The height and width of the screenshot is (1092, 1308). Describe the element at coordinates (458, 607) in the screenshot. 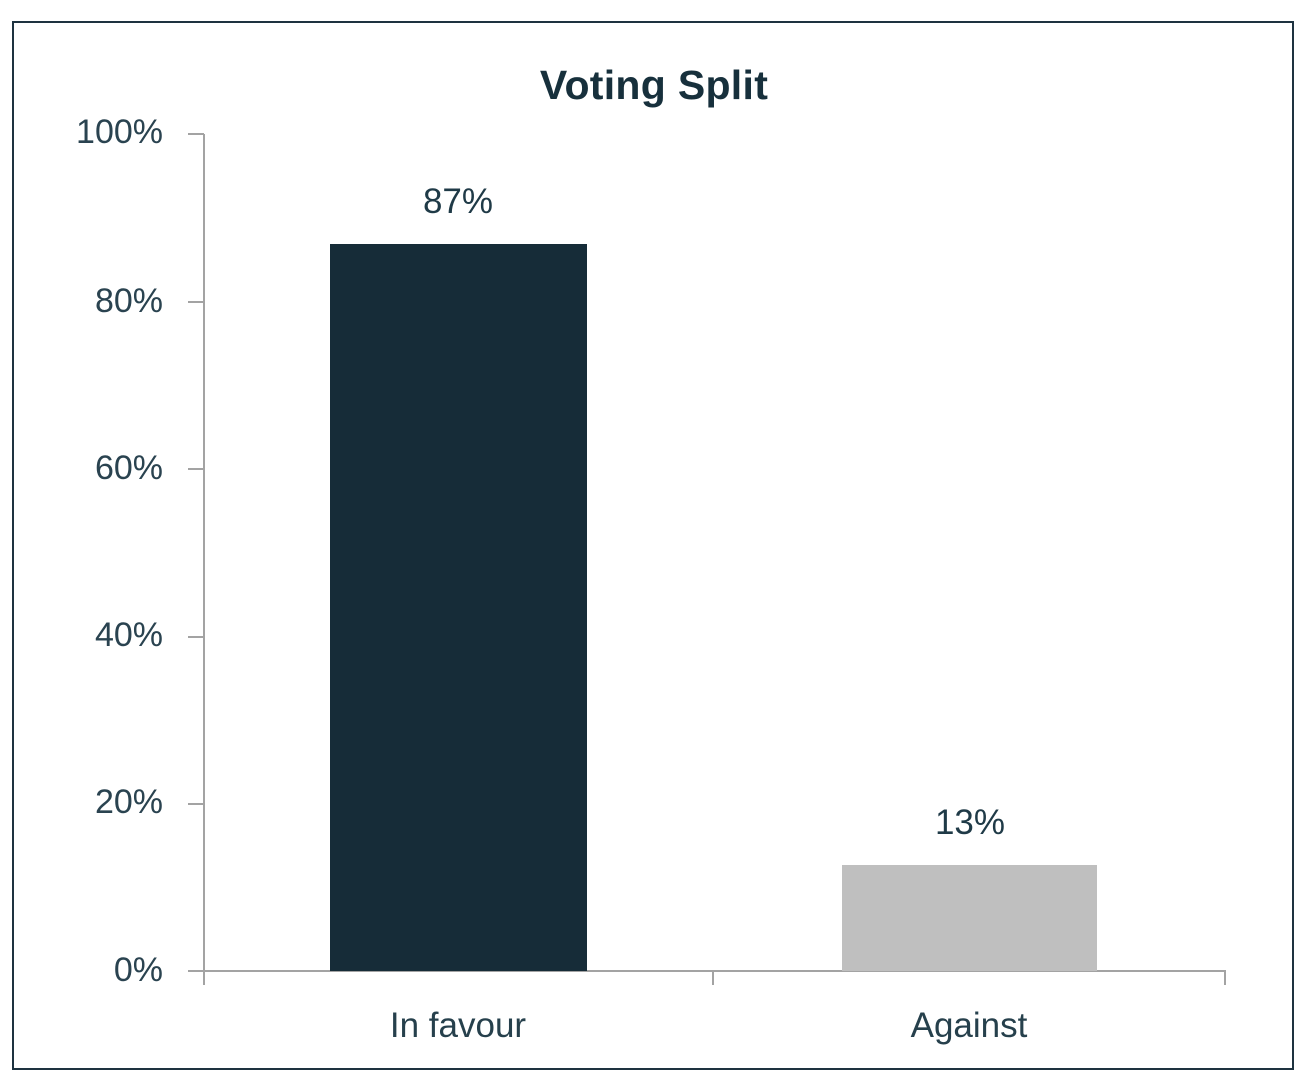

I see `bar-in-favour` at that location.